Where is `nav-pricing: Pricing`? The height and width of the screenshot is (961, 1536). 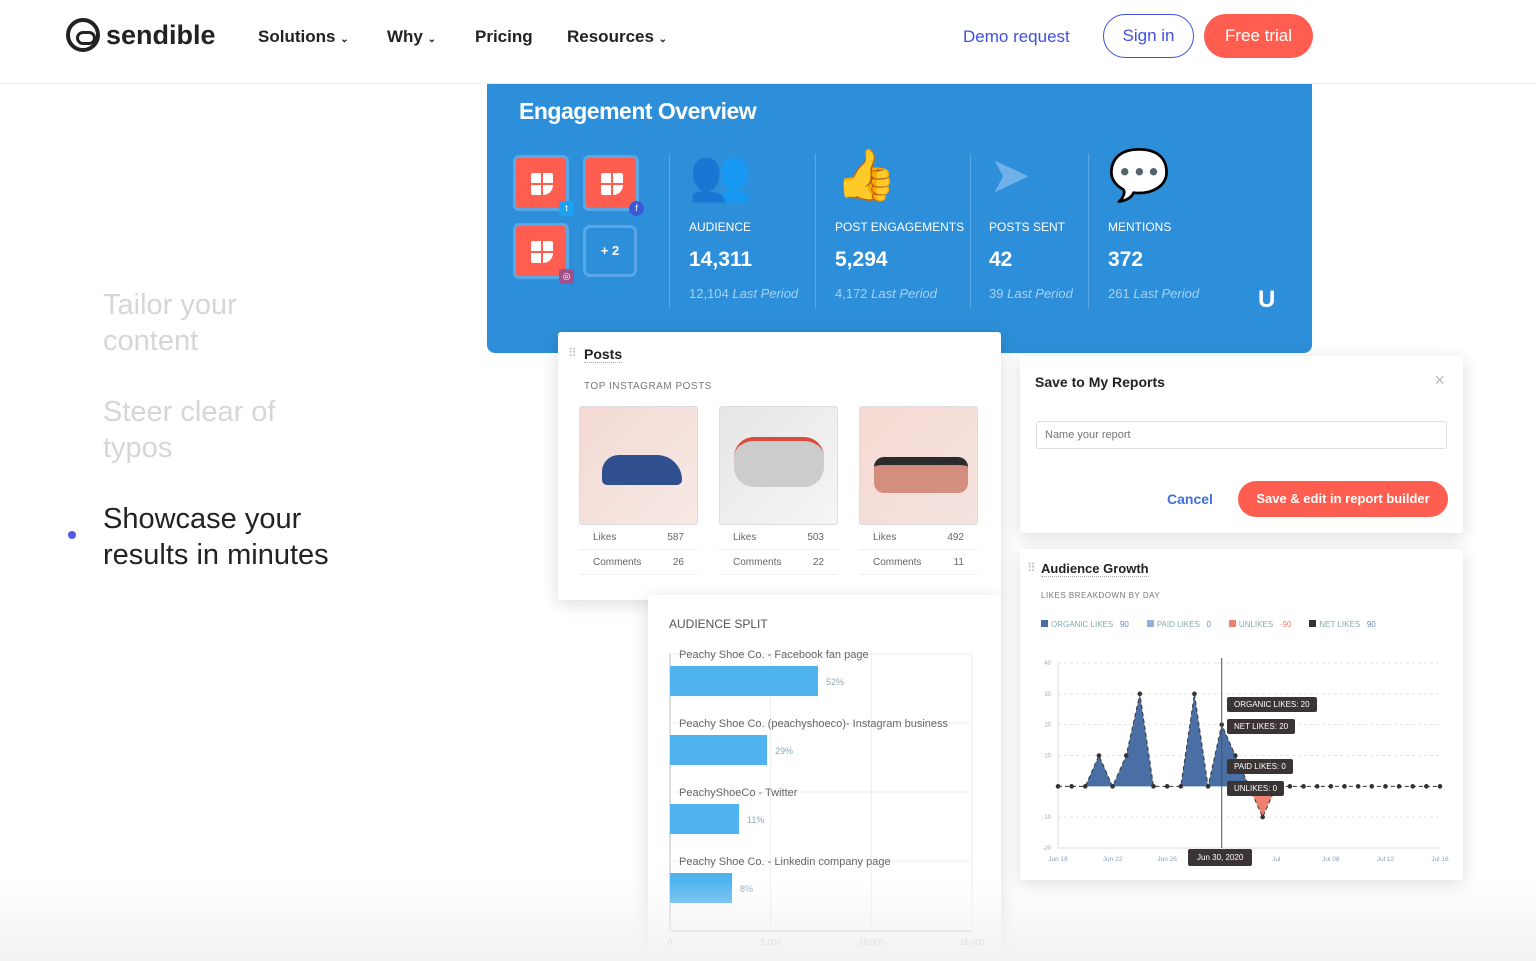
nav-pricing: Pricing is located at coordinates (504, 36).